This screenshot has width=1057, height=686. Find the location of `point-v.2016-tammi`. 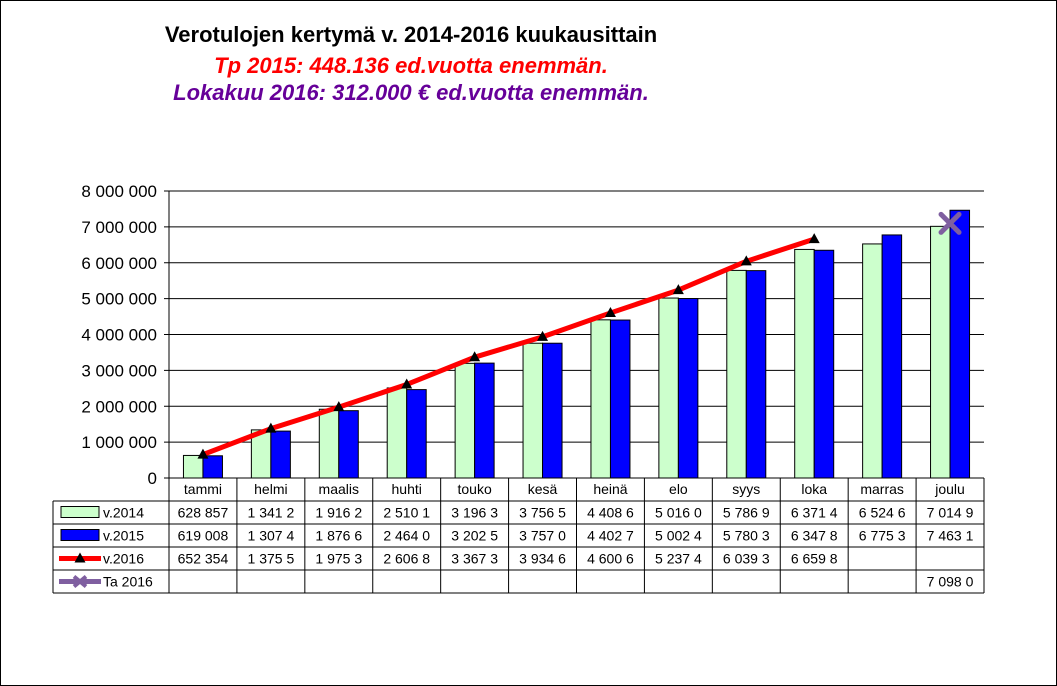

point-v.2016-tammi is located at coordinates (203, 453).